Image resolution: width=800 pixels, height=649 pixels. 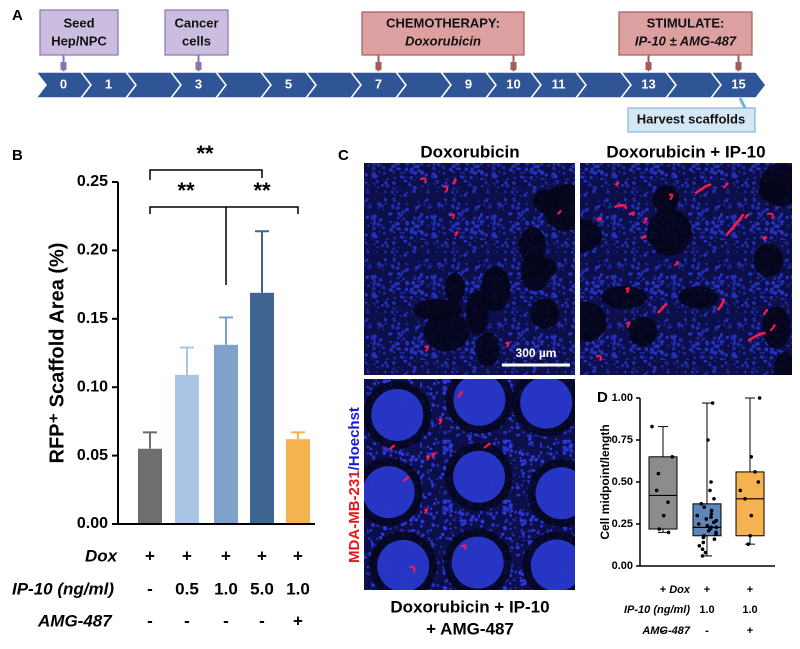 What do you see at coordinates (666, 631) in the screenshot?
I see `treatment-name: AMG-487` at bounding box center [666, 631].